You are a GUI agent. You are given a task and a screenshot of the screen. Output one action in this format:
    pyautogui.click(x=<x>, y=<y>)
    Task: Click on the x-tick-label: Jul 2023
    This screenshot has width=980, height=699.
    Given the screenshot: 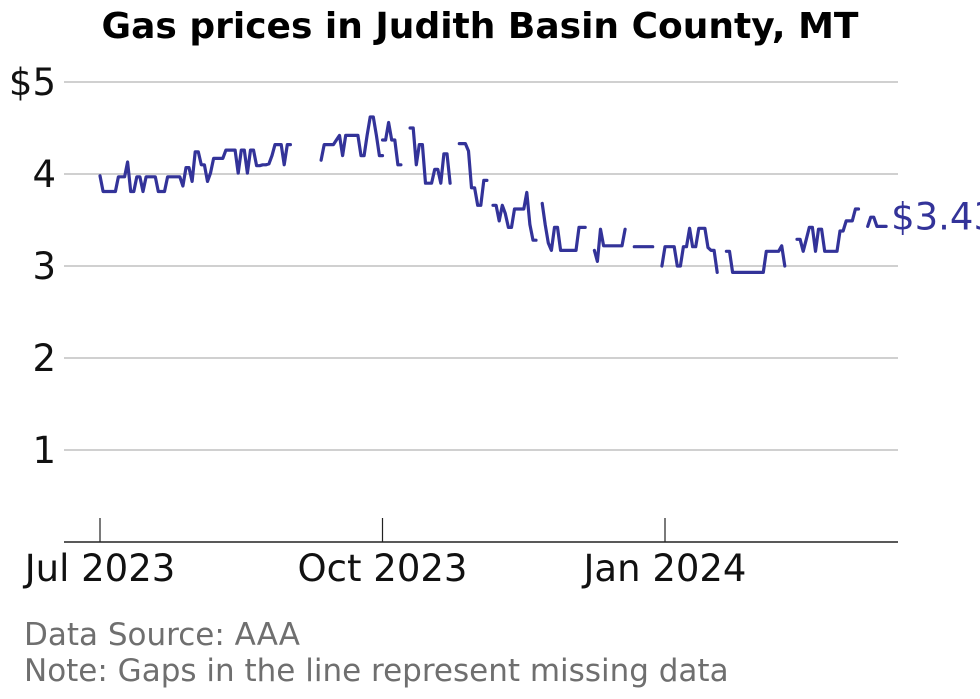 What is the action you would take?
    pyautogui.click(x=99, y=568)
    